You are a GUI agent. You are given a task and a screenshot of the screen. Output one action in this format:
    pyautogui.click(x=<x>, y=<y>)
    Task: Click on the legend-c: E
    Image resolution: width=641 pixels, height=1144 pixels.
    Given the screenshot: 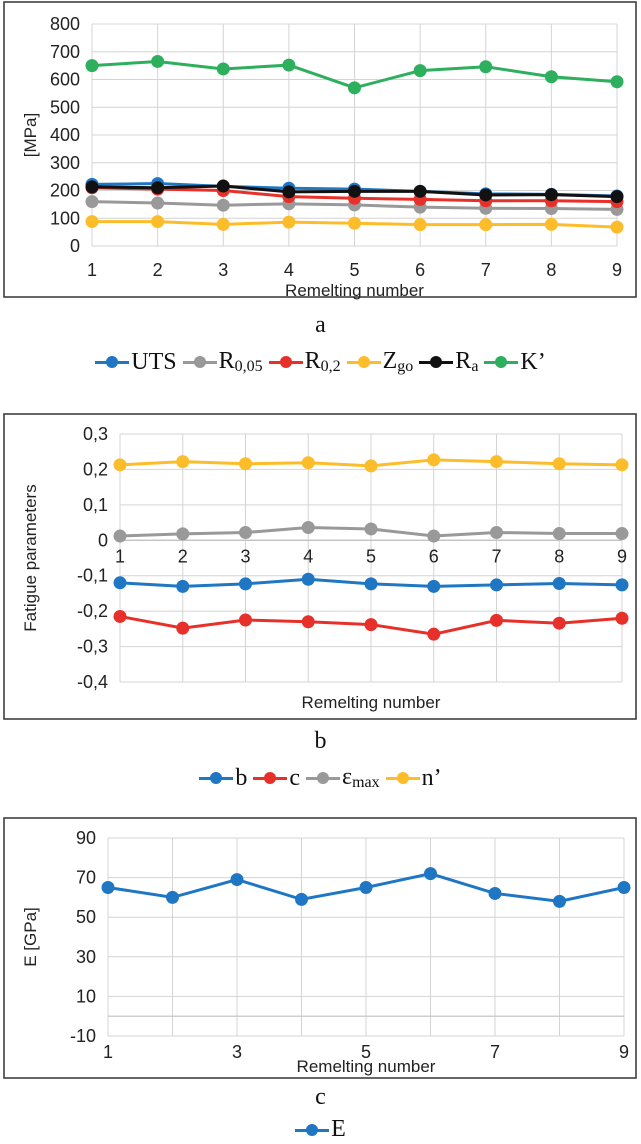 What is the action you would take?
    pyautogui.click(x=320, y=1130)
    